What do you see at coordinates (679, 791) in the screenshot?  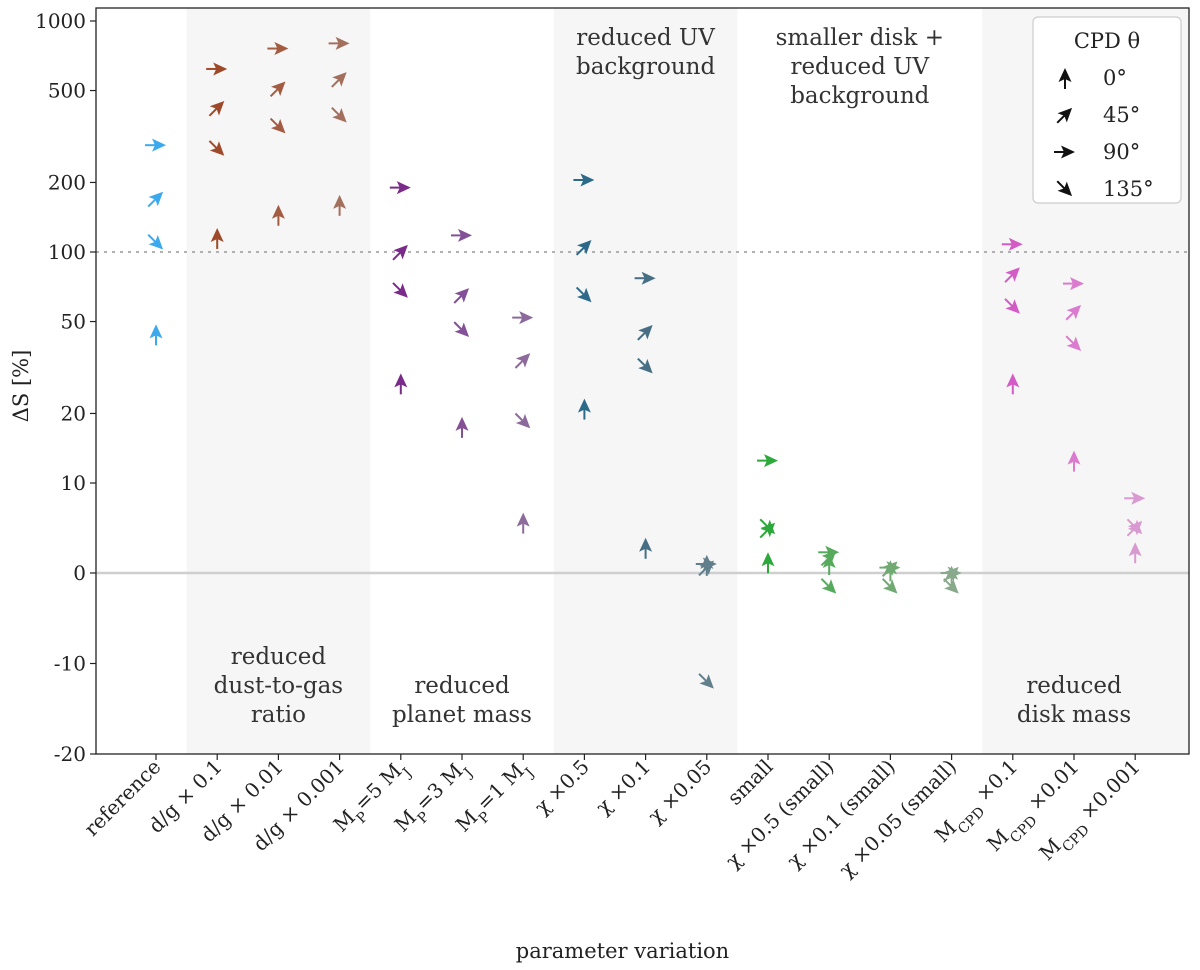 I see `x-tick-label-chi005: χ ×0.05` at bounding box center [679, 791].